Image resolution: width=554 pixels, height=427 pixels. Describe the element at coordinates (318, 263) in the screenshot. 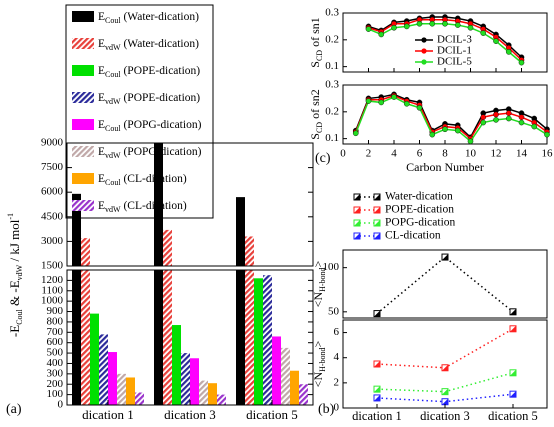

I see `label-part: >` at that location.